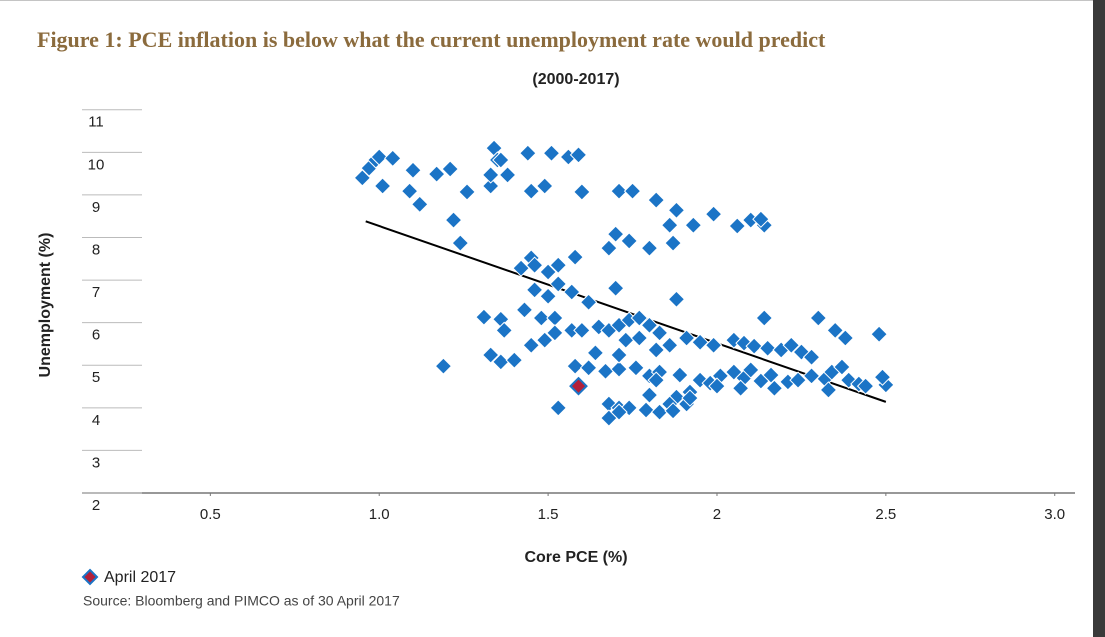 This screenshot has width=1105, height=637. Describe the element at coordinates (96, 377) in the screenshot. I see `y-tick-label: 5` at that location.